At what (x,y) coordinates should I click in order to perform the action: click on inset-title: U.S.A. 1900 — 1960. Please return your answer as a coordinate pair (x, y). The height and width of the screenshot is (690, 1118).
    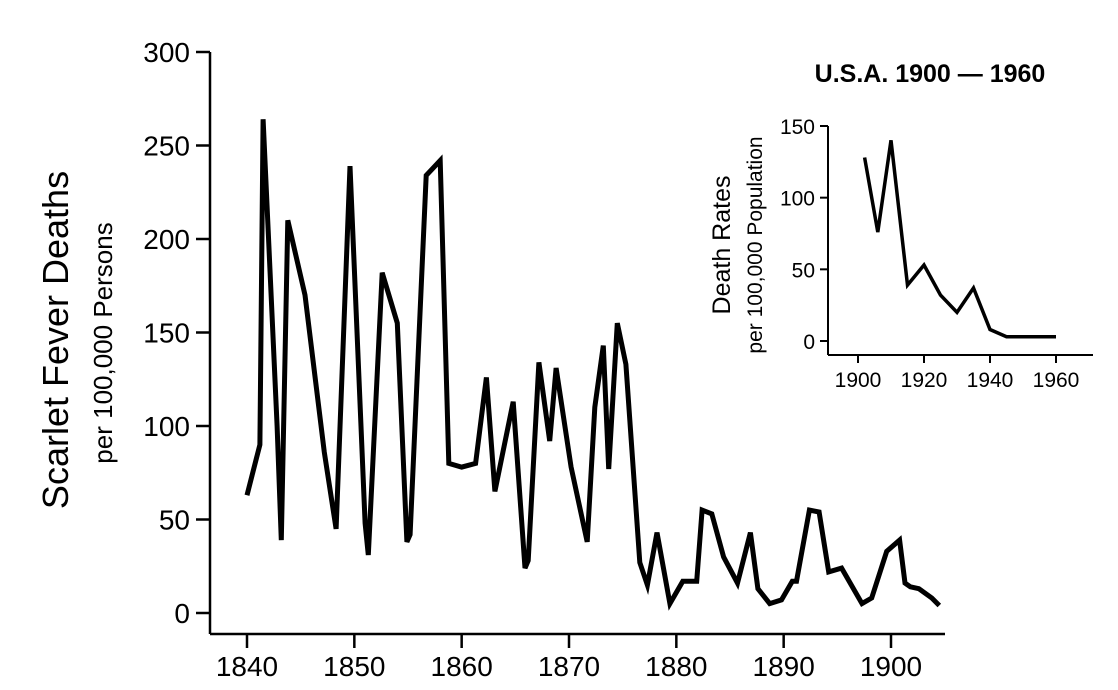
    Looking at the image, I should click on (930, 74).